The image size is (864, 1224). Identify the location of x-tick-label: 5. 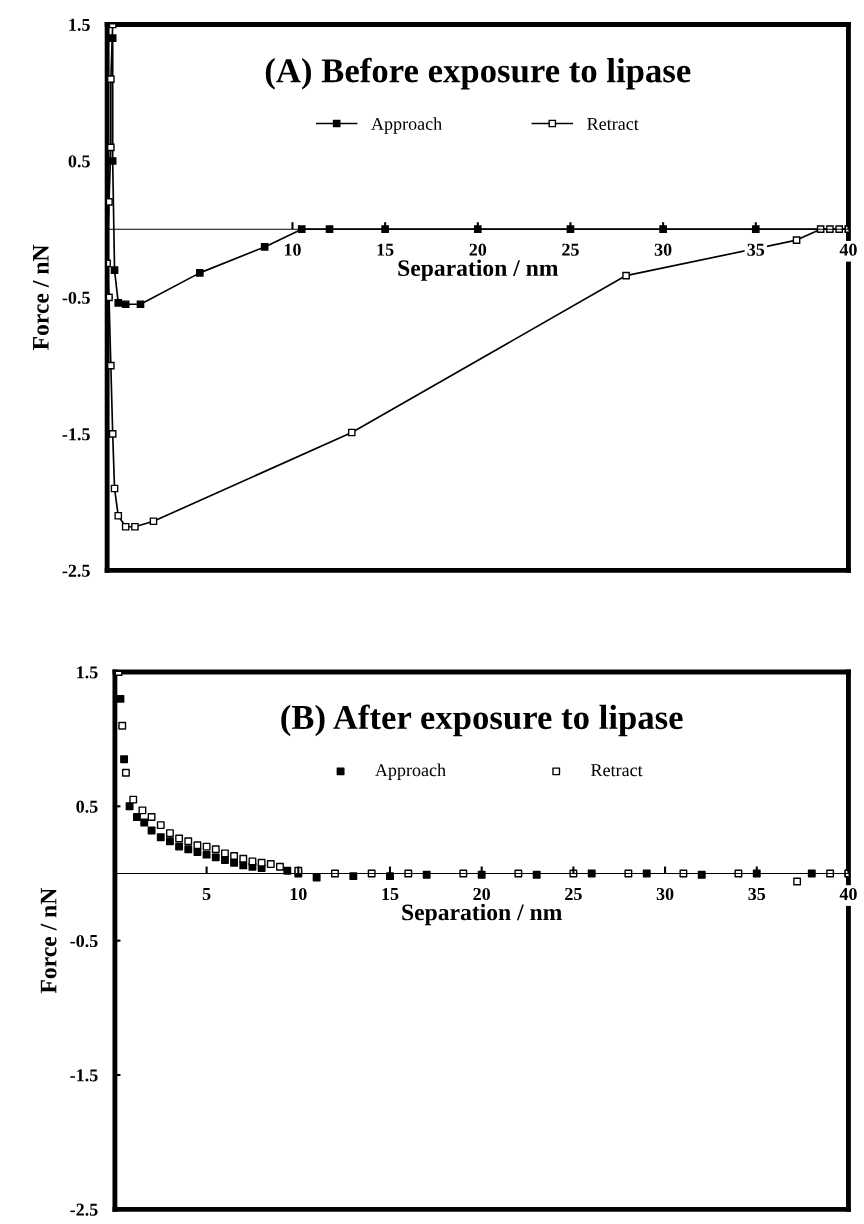
(206, 894).